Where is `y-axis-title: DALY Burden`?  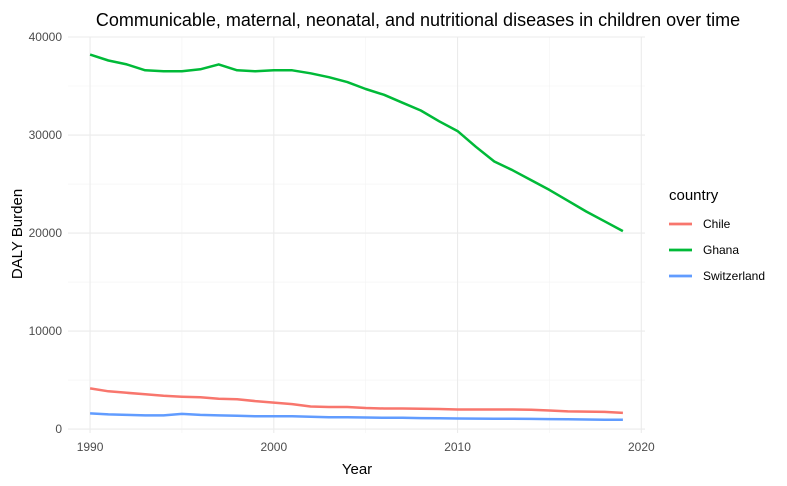 y-axis-title: DALY Burden is located at coordinates (17, 234).